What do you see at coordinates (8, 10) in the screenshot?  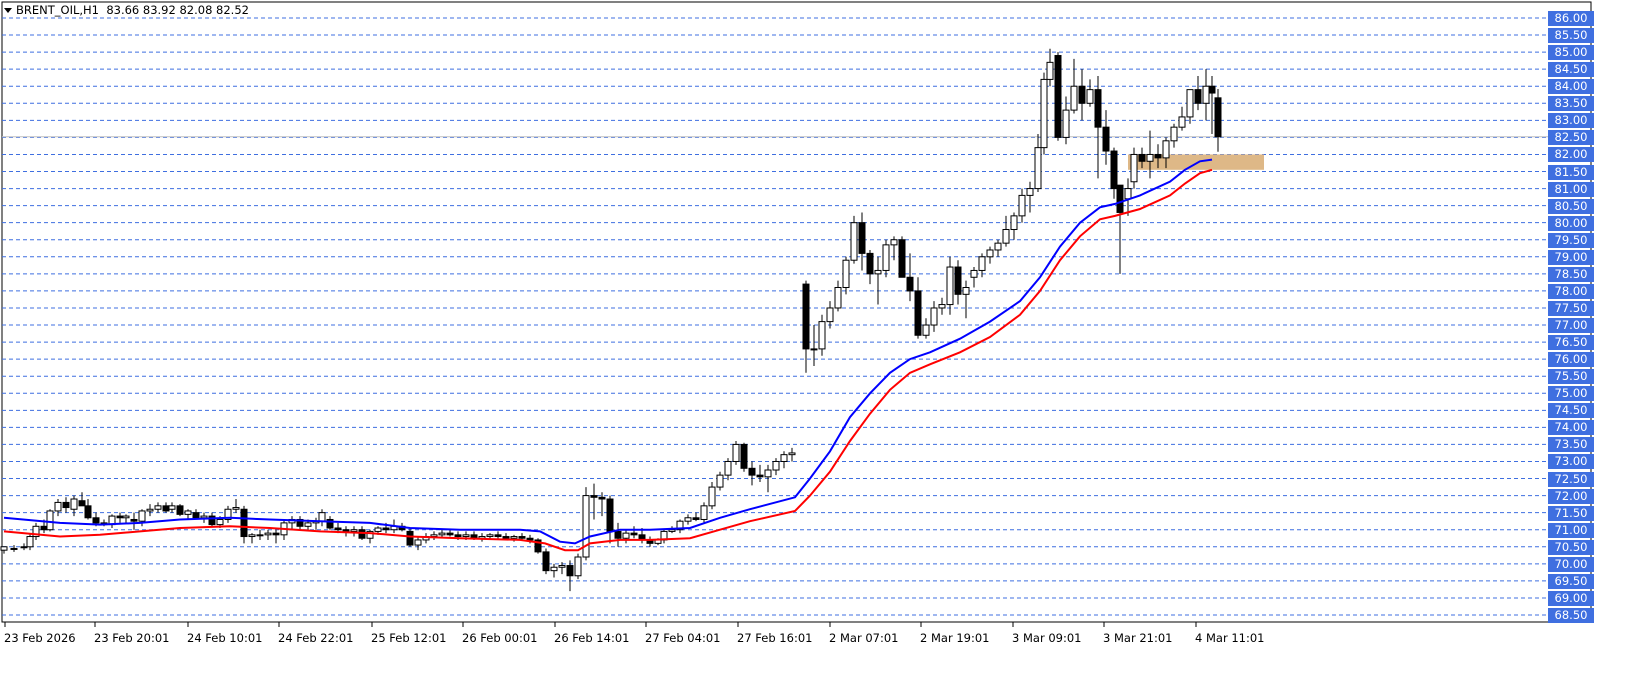 I see `collapse-triangle-icon` at bounding box center [8, 10].